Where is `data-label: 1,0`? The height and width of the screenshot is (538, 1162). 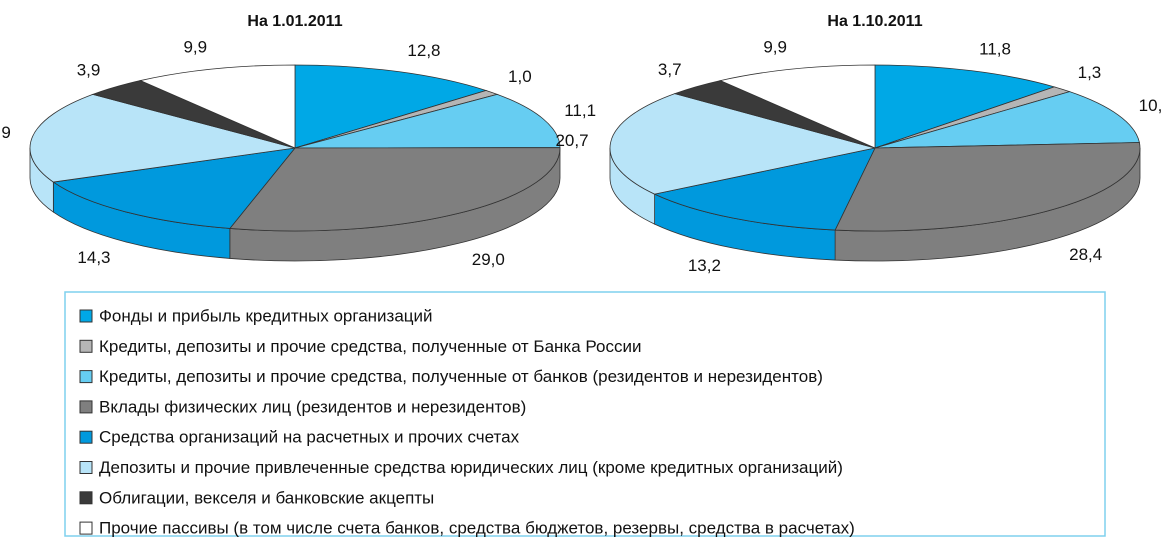 data-label: 1,0 is located at coordinates (520, 76).